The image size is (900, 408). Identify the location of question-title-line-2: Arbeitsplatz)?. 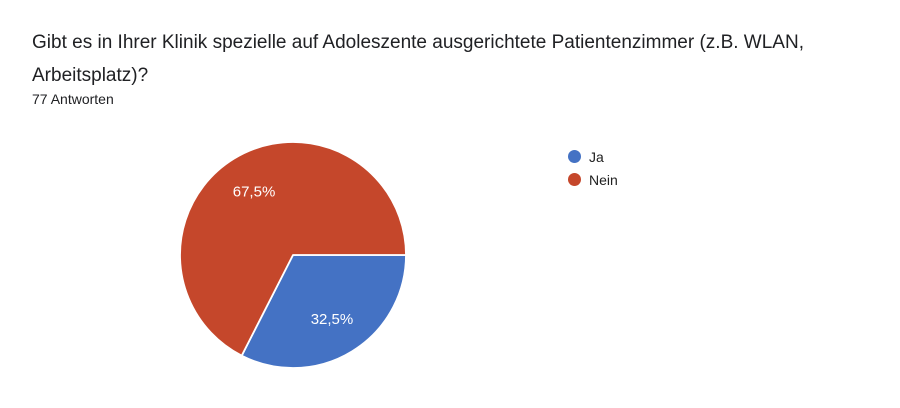
(90, 75).